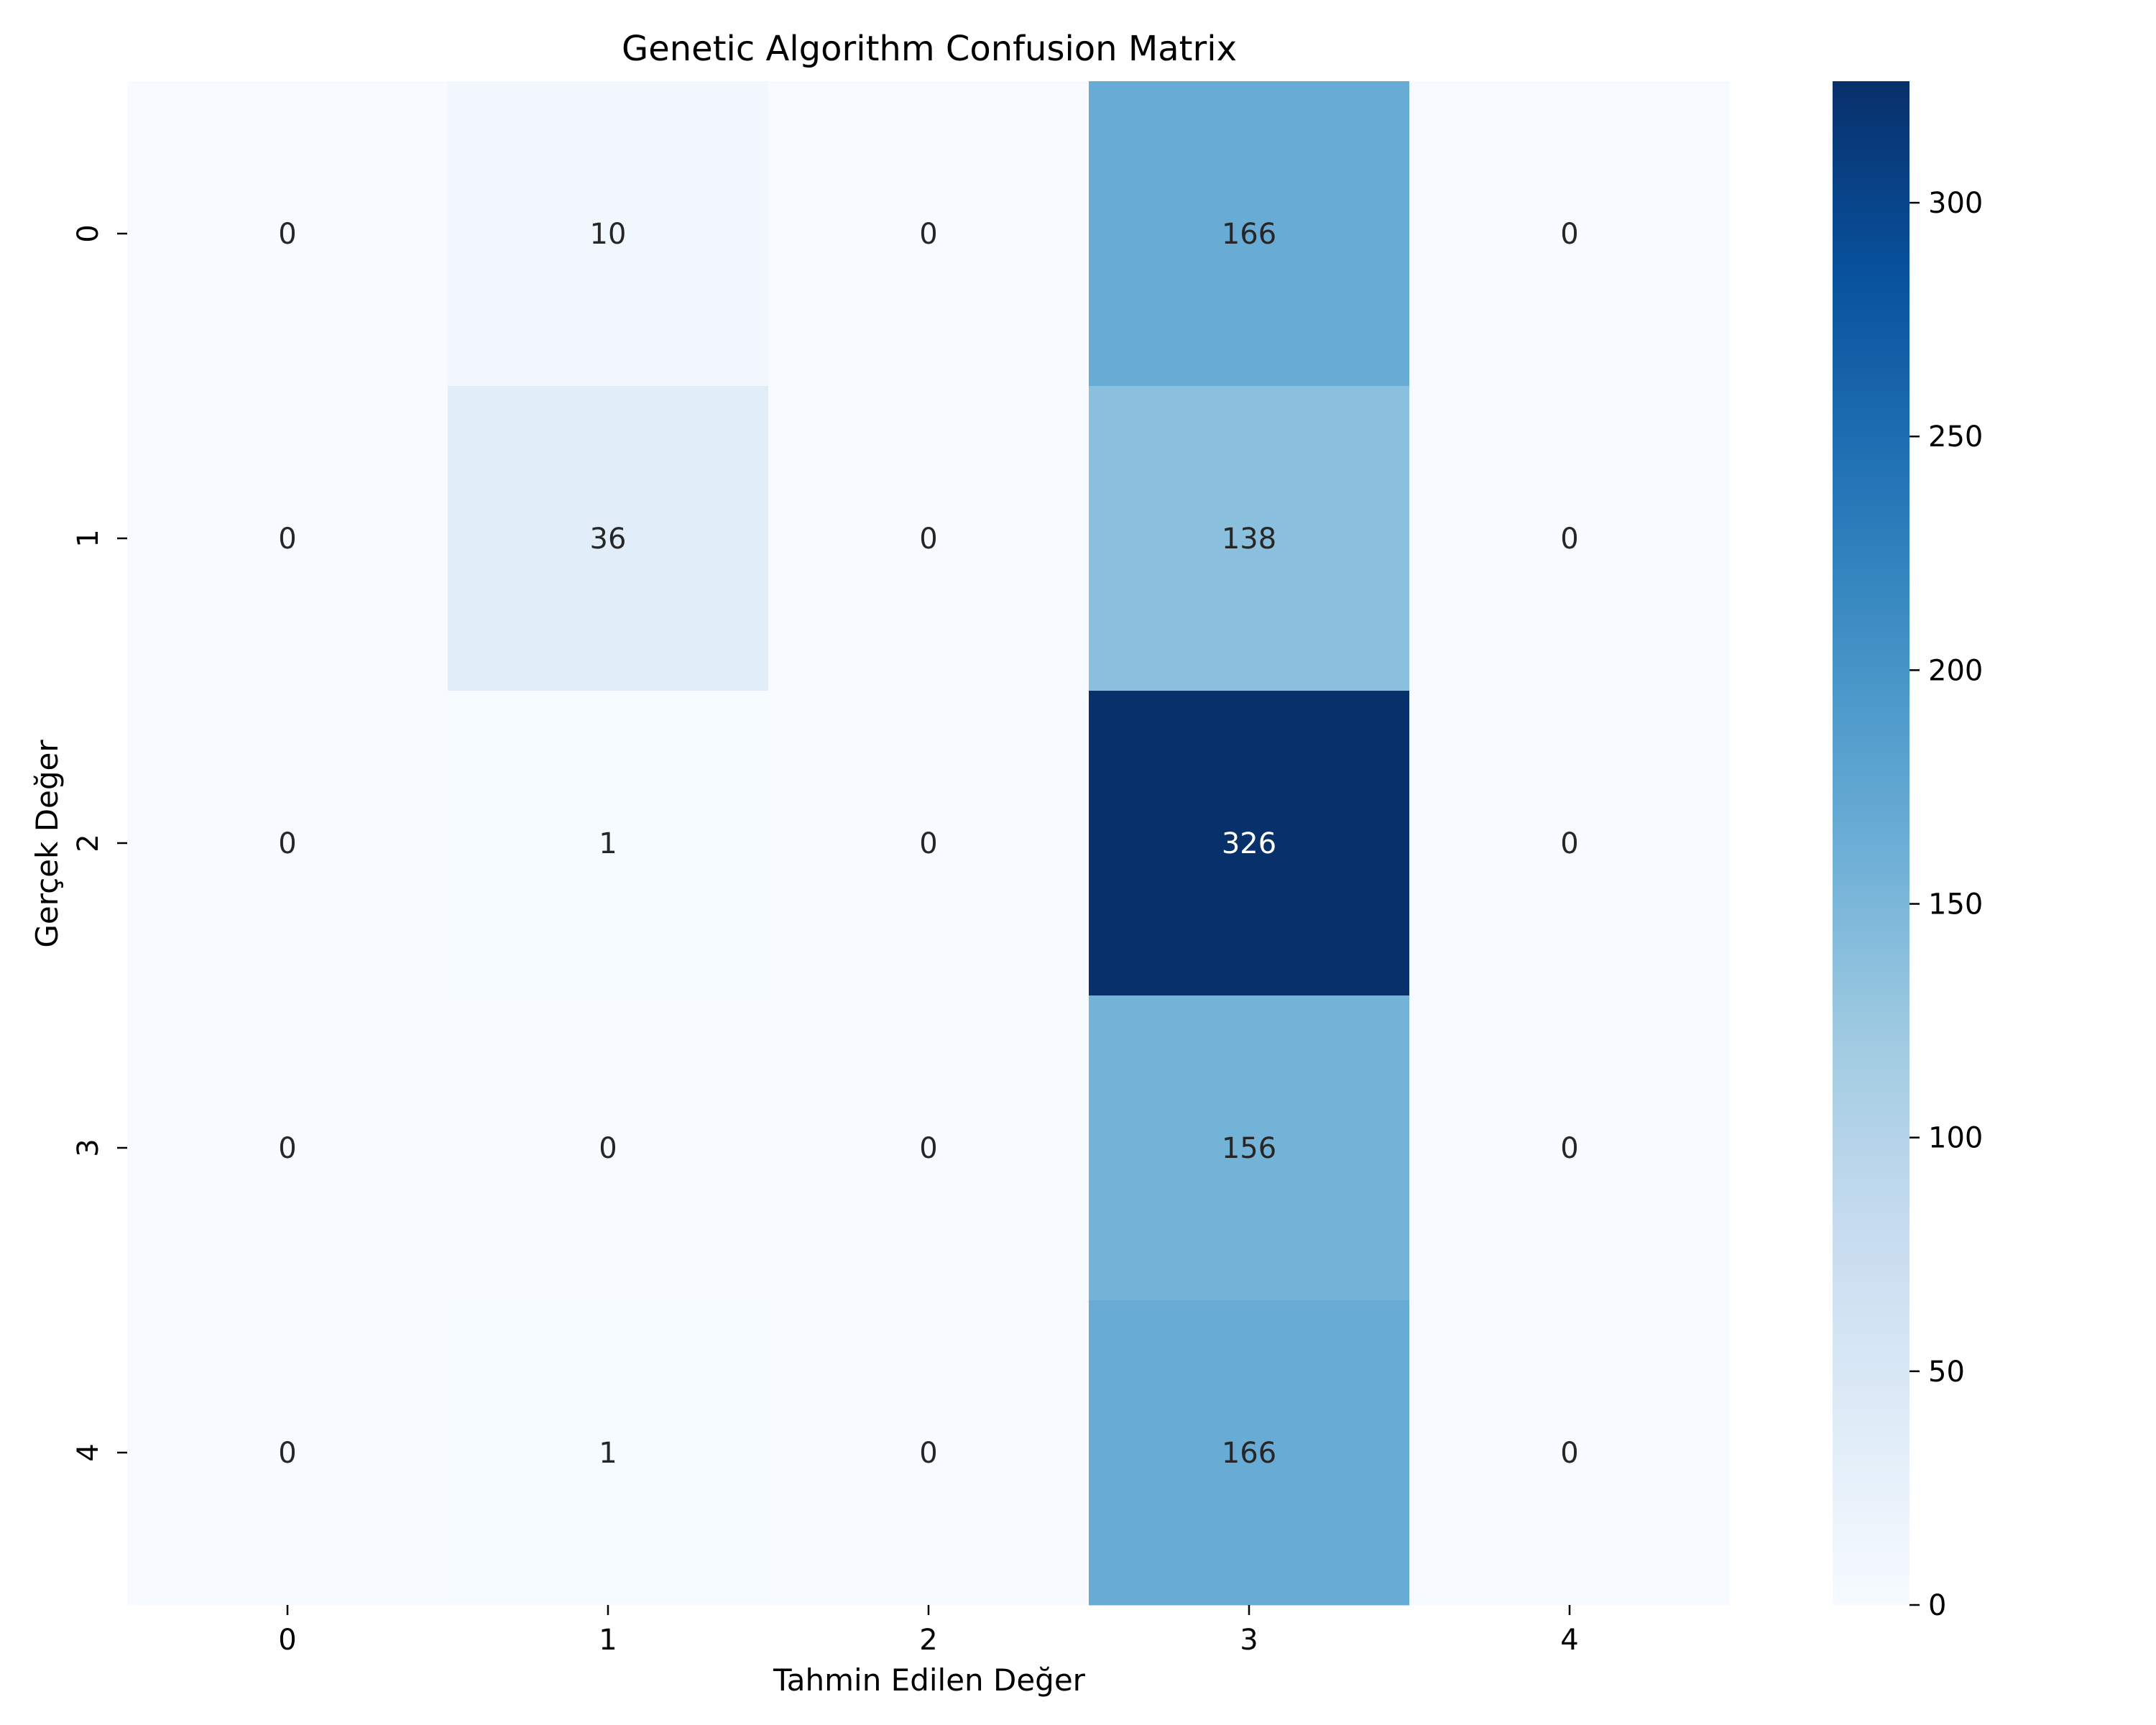  I want to click on chart-title: Genetic Algorithm Confusion Matrix, so click(930, 49).